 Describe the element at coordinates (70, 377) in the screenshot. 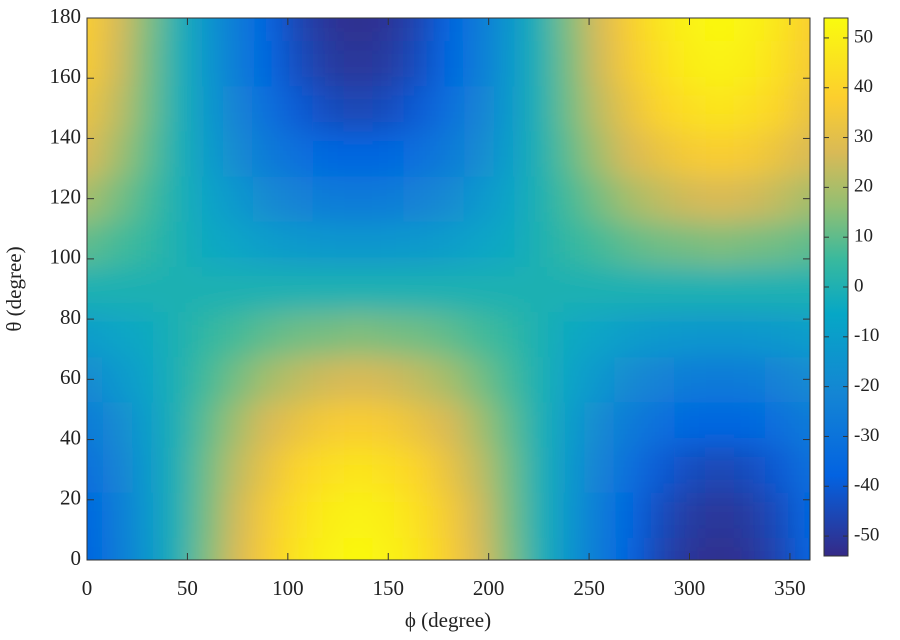

I see `y-tick-label: 60` at that location.